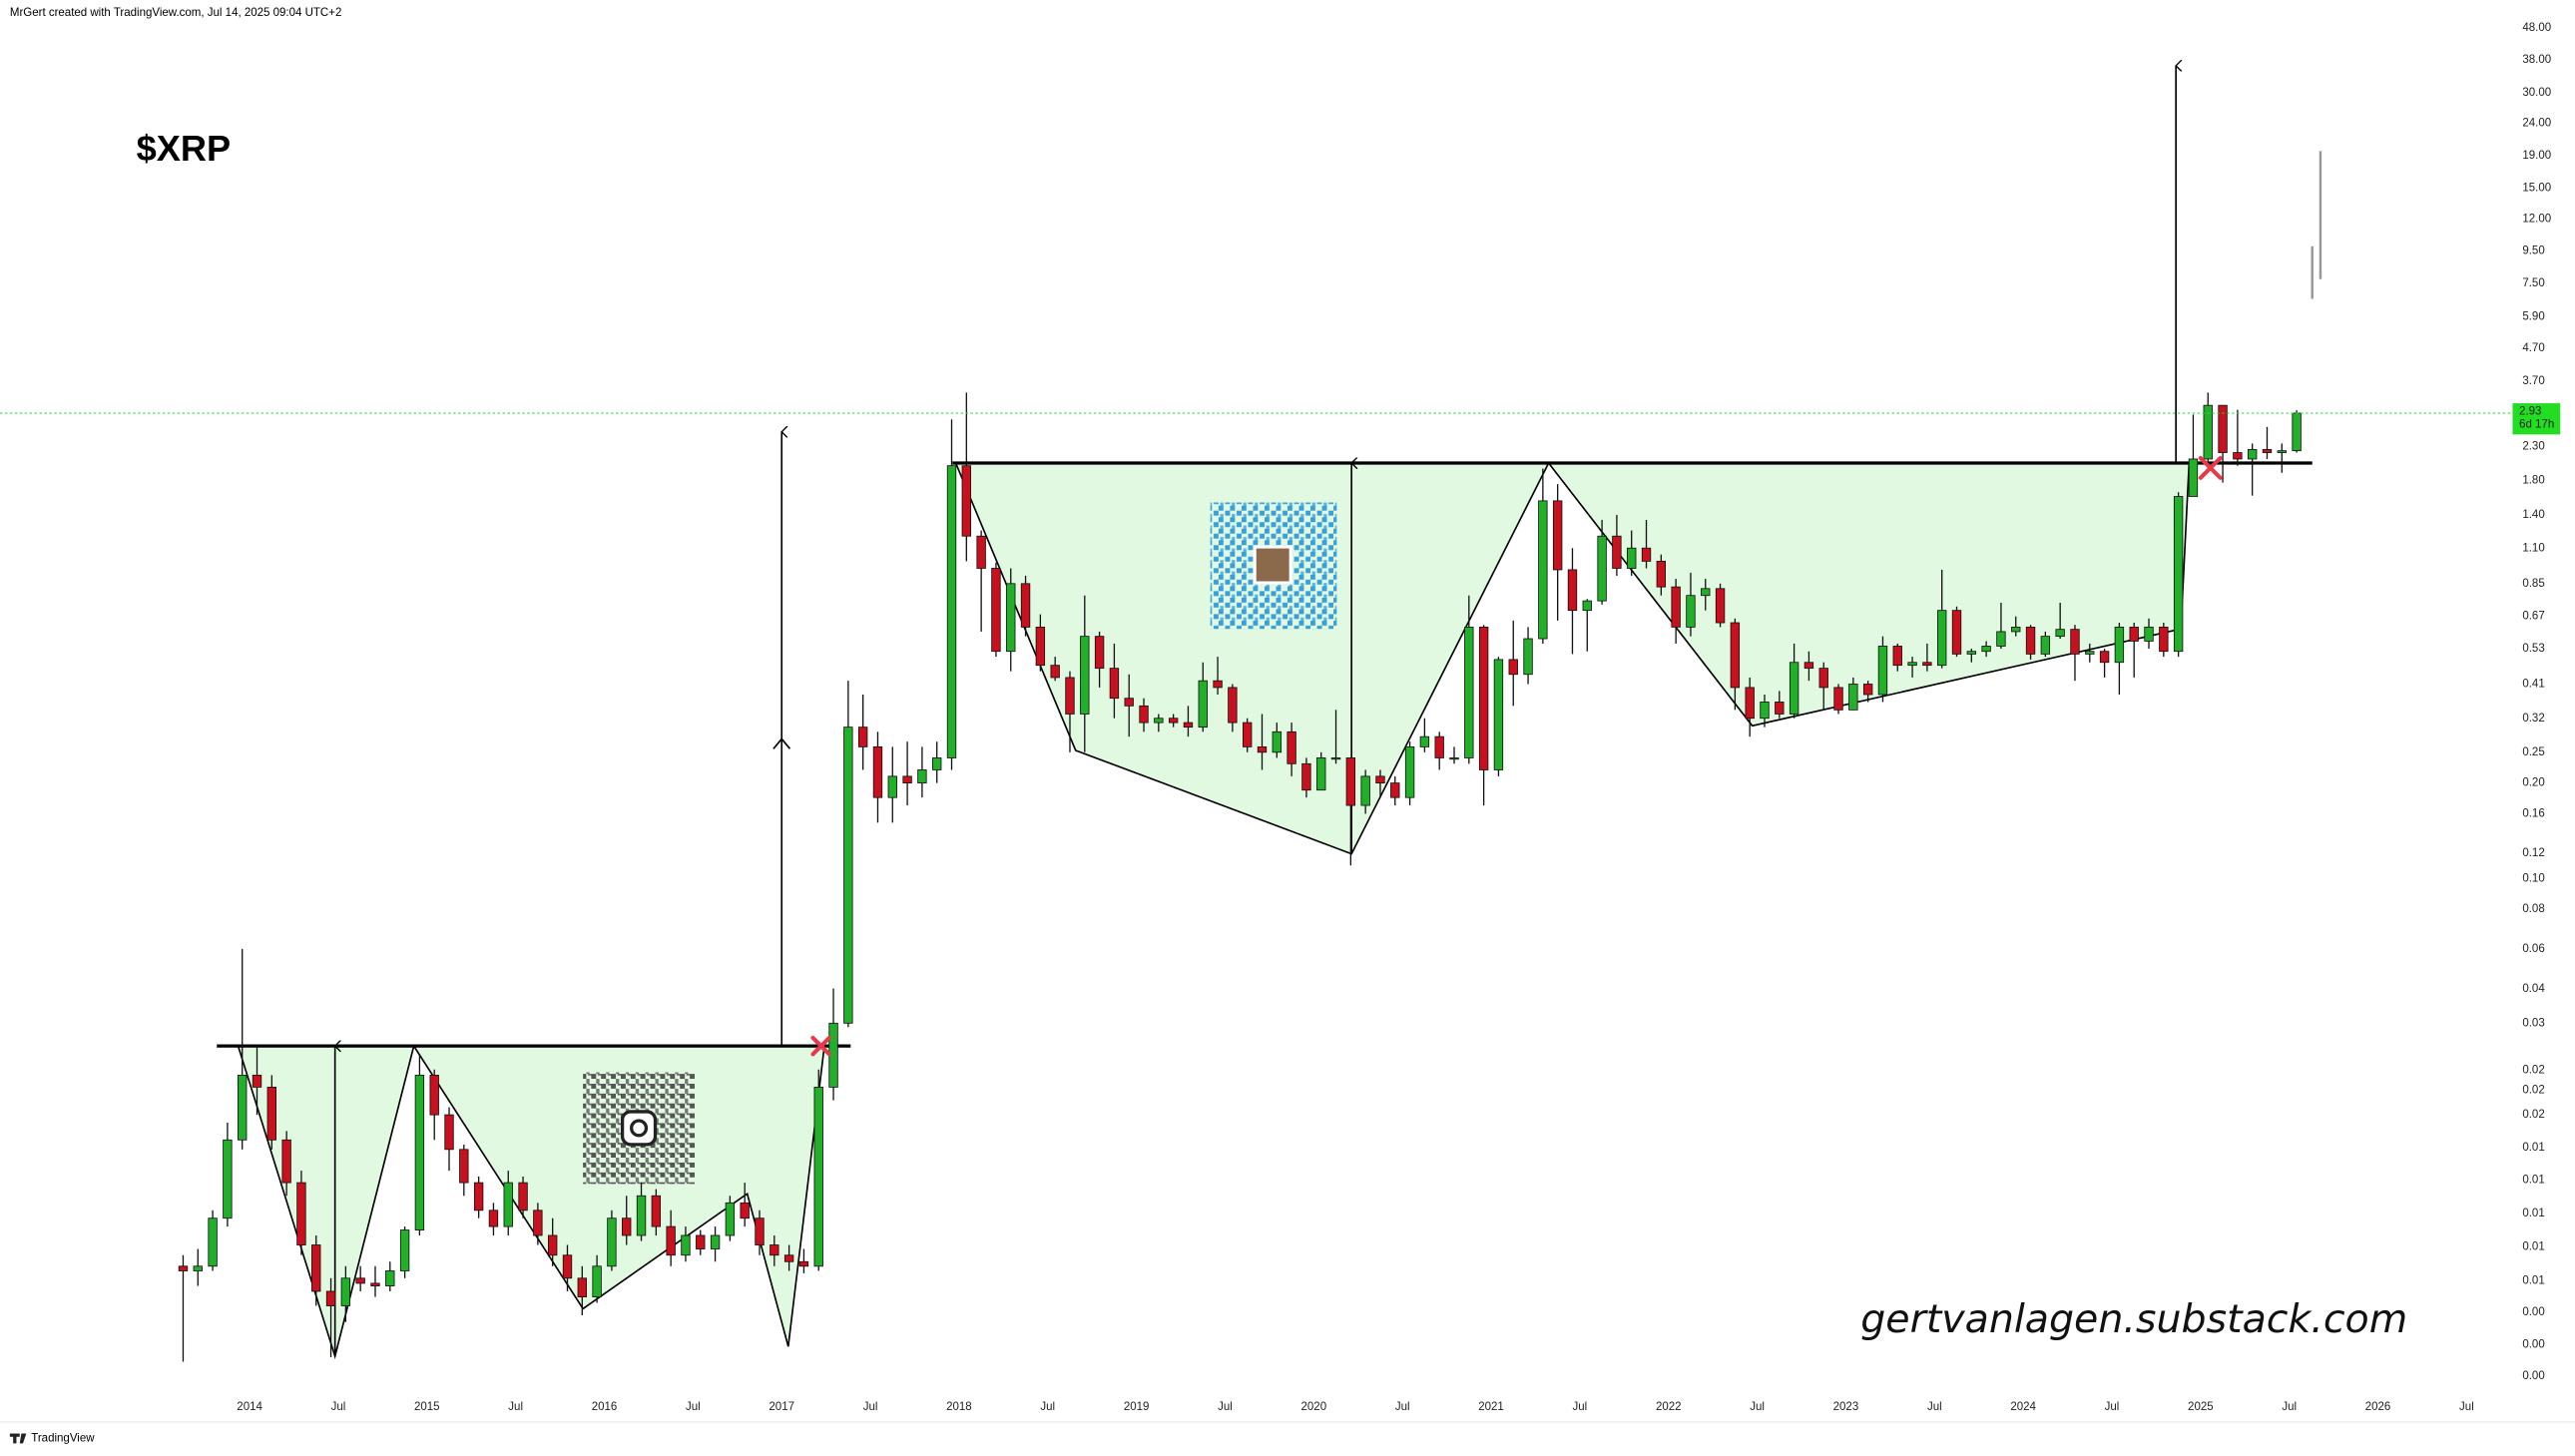  What do you see at coordinates (2537, 219) in the screenshot?
I see `y-tick-label: 12.00` at bounding box center [2537, 219].